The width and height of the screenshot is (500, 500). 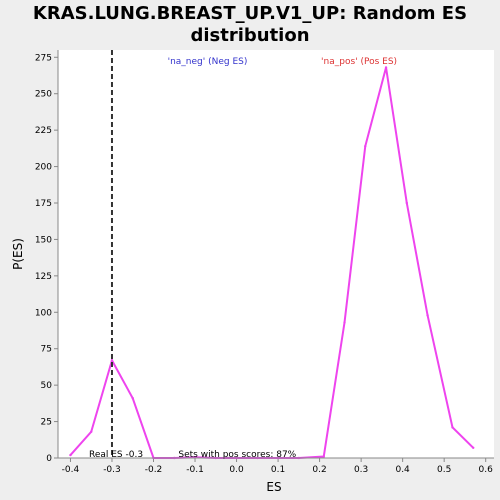 What do you see at coordinates (444, 470) in the screenshot?
I see `x-tick-label: 0.5` at bounding box center [444, 470].